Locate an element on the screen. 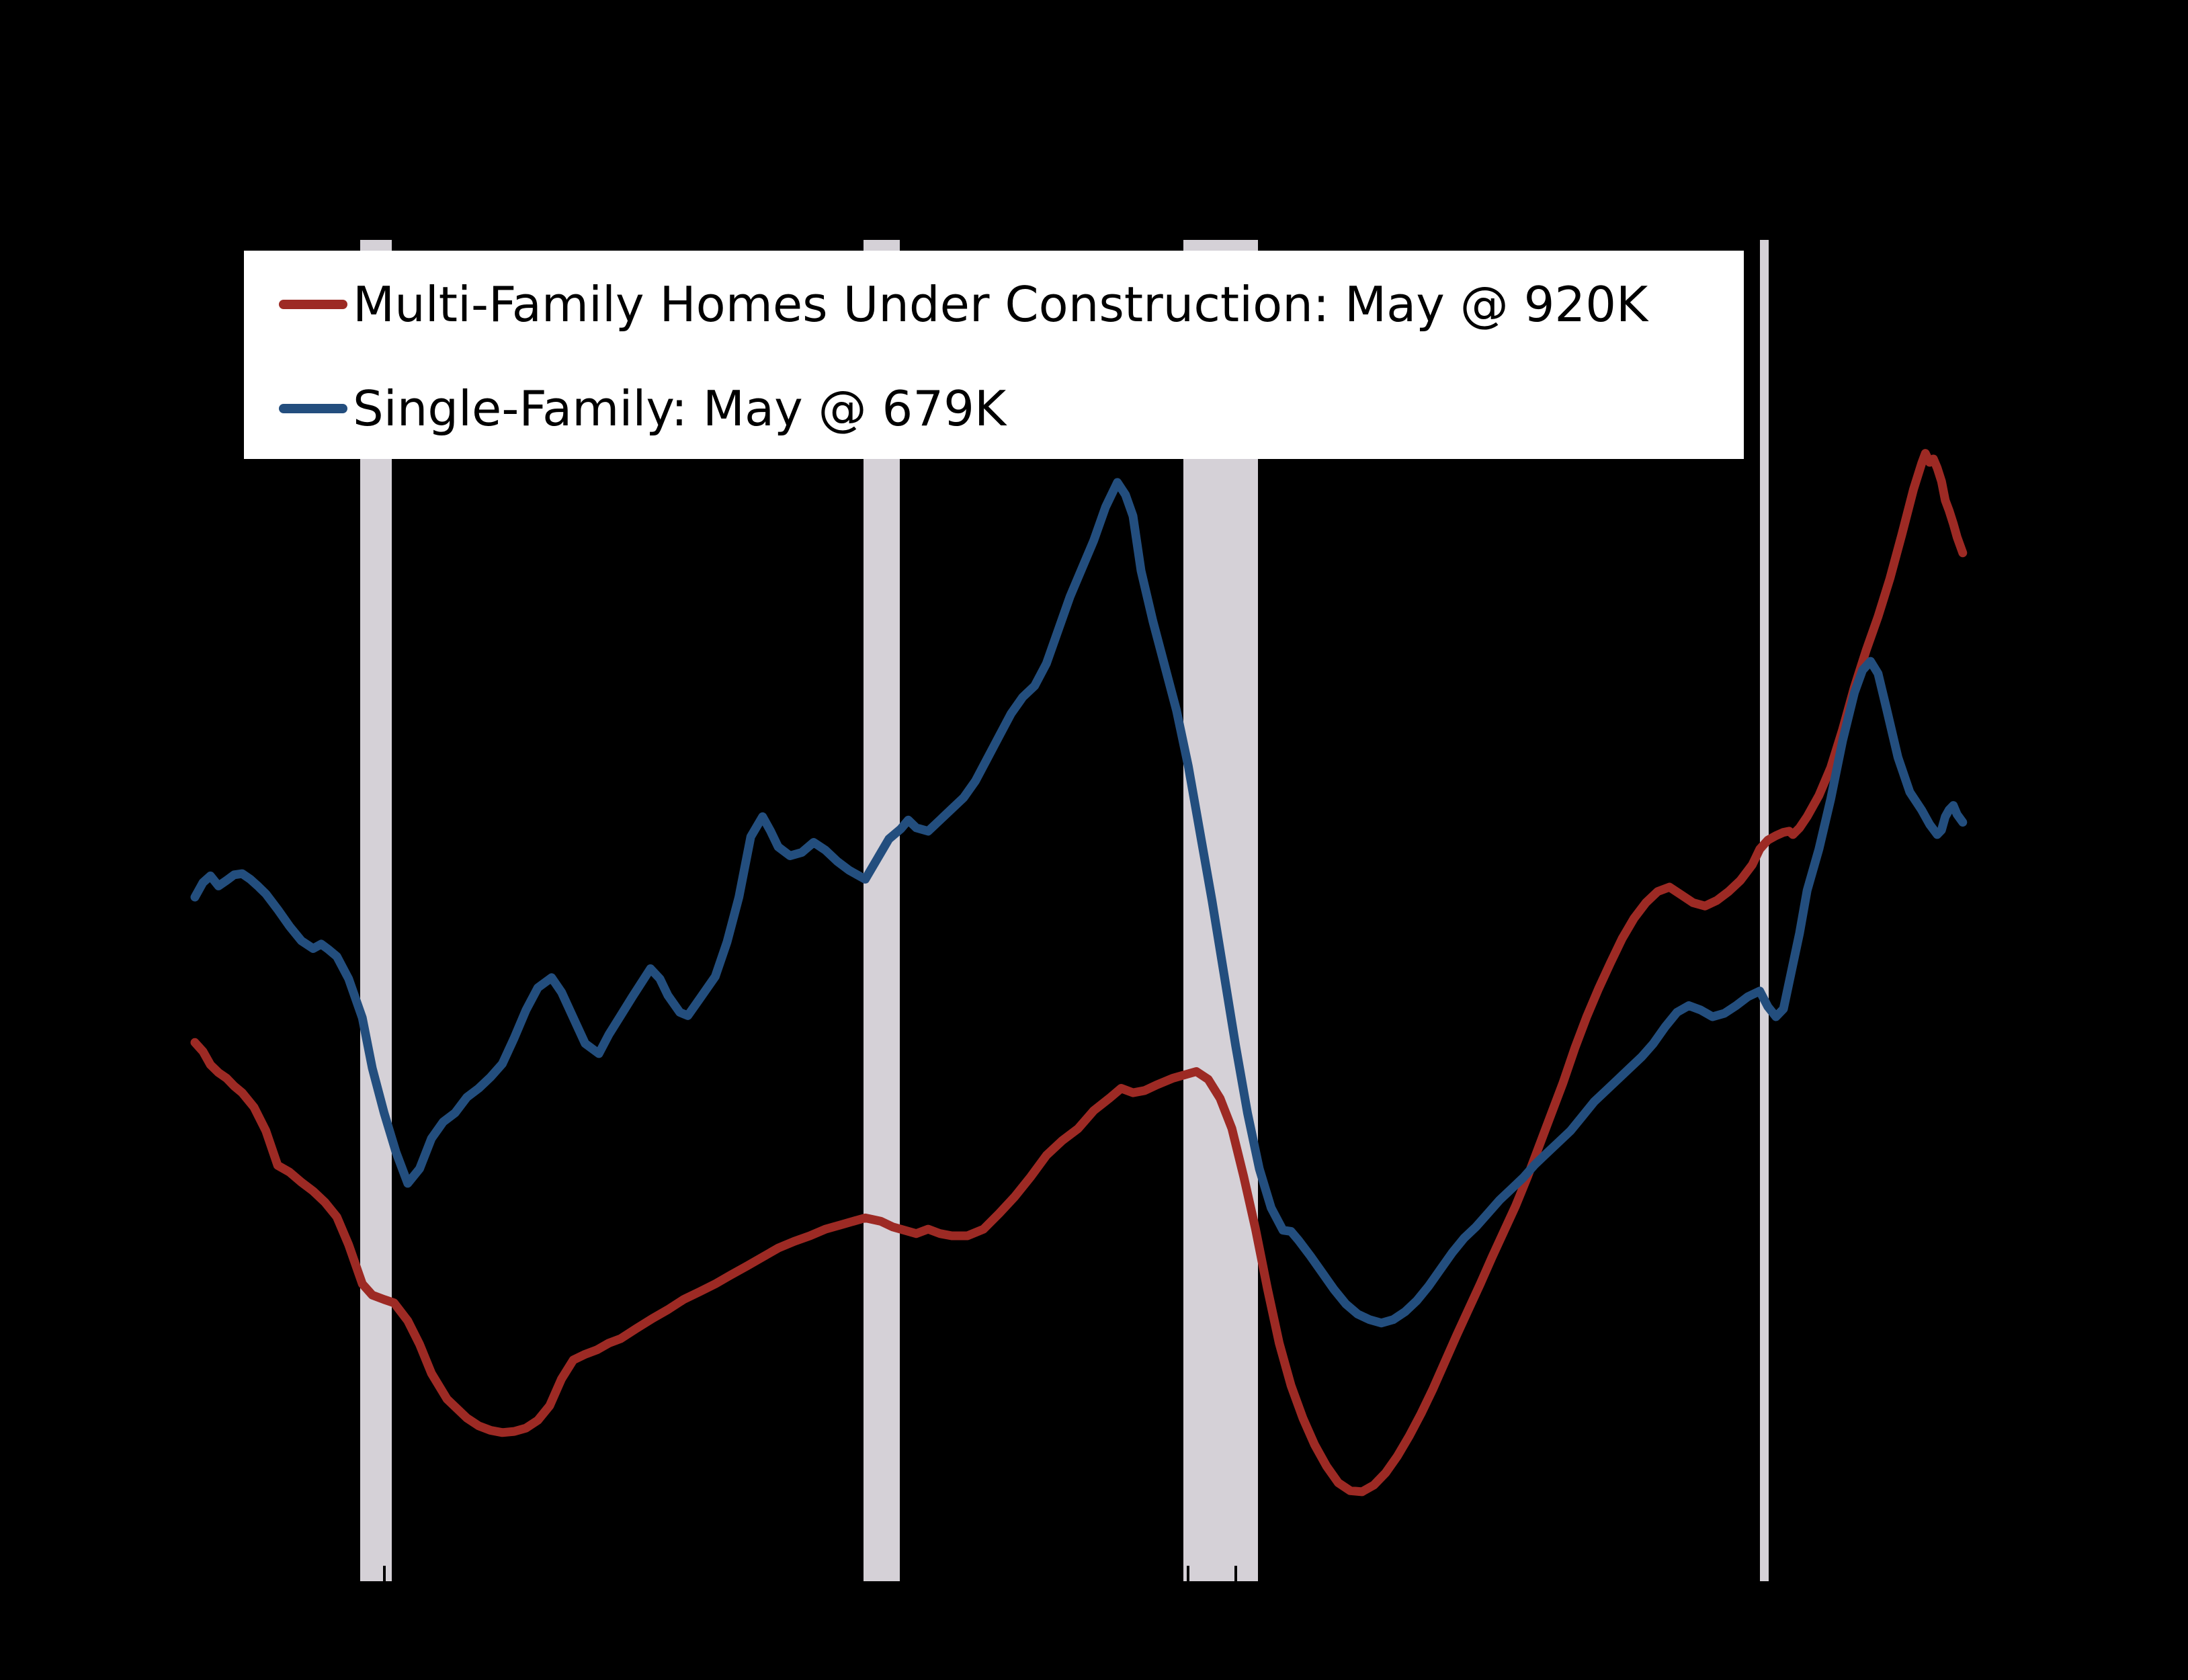 This screenshot has width=2188, height=1680. legend-item-single-family: Single-Family: May @ 679K is located at coordinates (625, 409).